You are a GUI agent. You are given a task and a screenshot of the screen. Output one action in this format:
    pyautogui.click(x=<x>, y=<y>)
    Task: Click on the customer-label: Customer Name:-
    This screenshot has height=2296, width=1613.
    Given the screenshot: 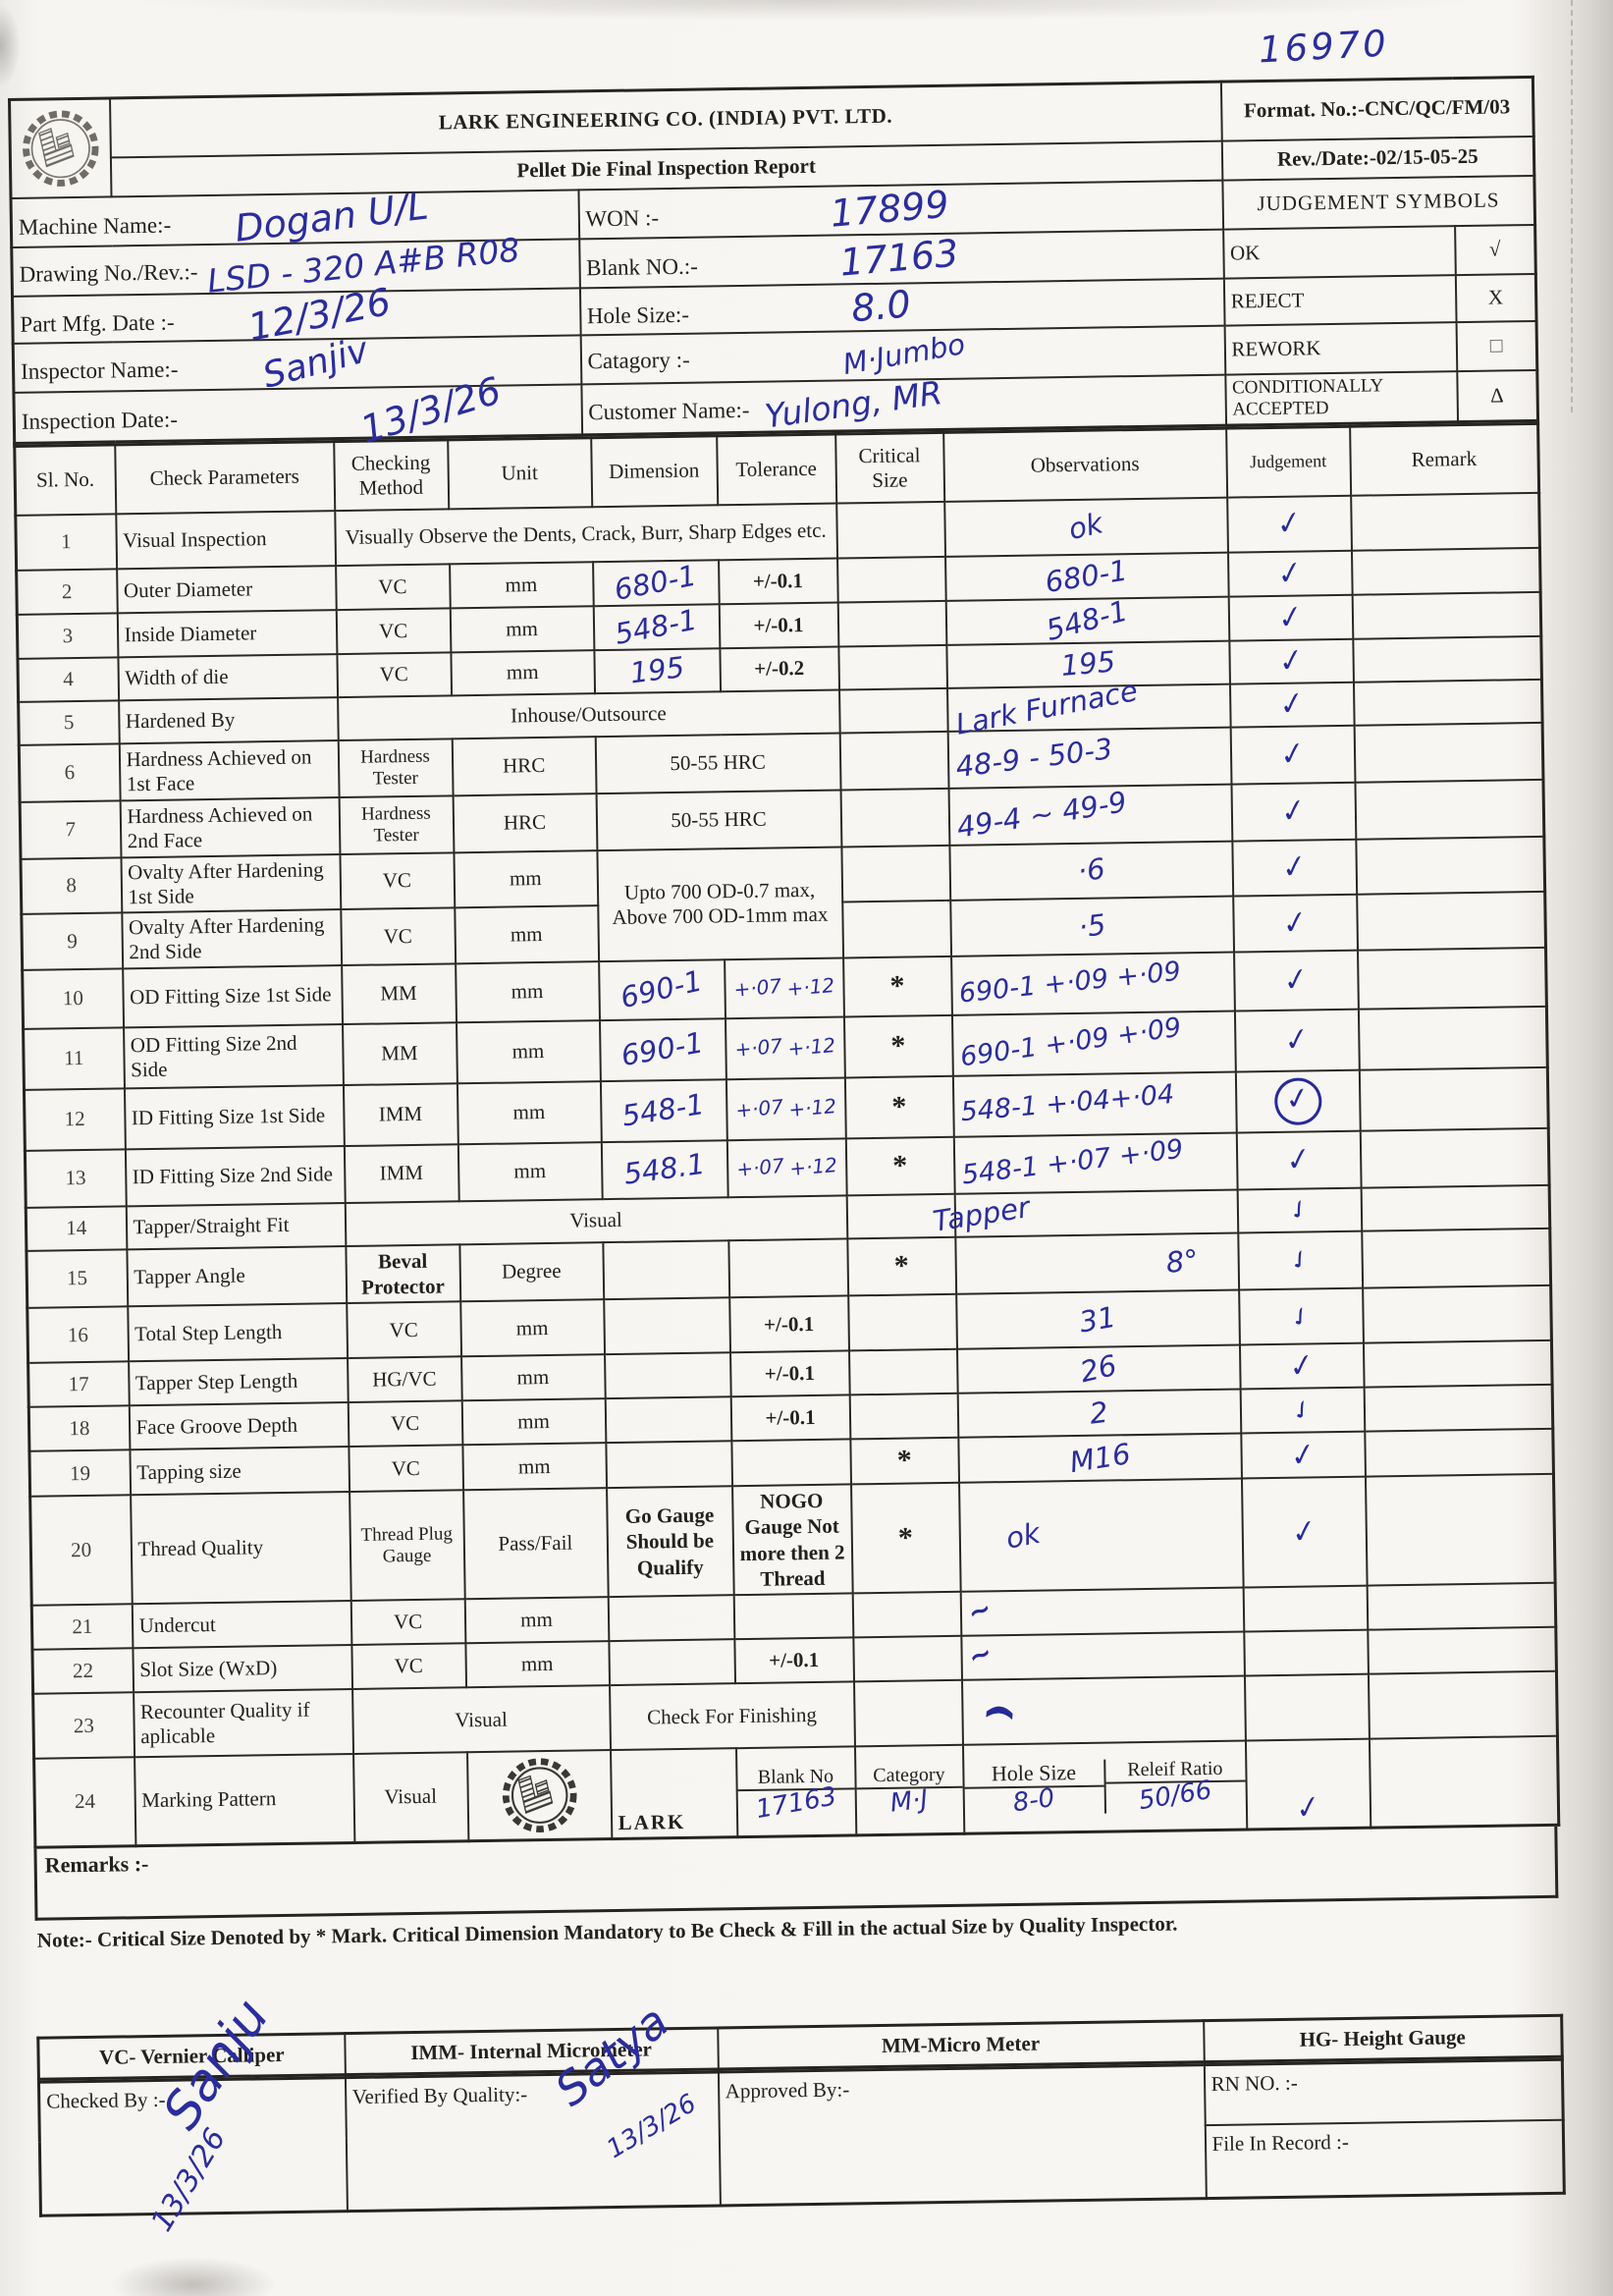 What is the action you would take?
    pyautogui.click(x=669, y=411)
    